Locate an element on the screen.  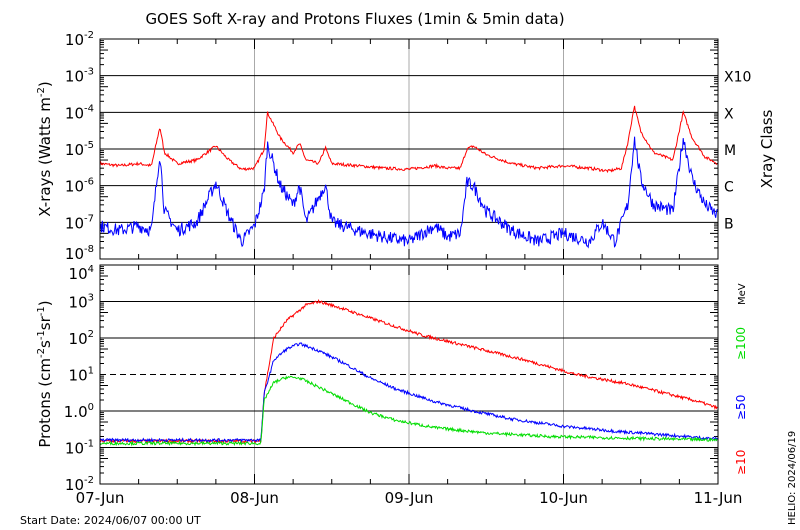
y-tick-label: 10¹ is located at coordinates (81, 375).